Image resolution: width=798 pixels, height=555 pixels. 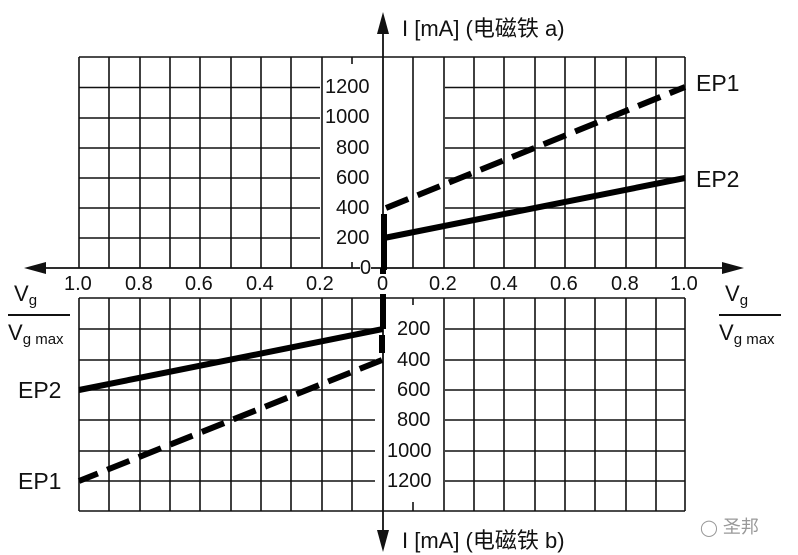 I want to click on tick-left-0.4: 0.4, so click(x=260, y=284).